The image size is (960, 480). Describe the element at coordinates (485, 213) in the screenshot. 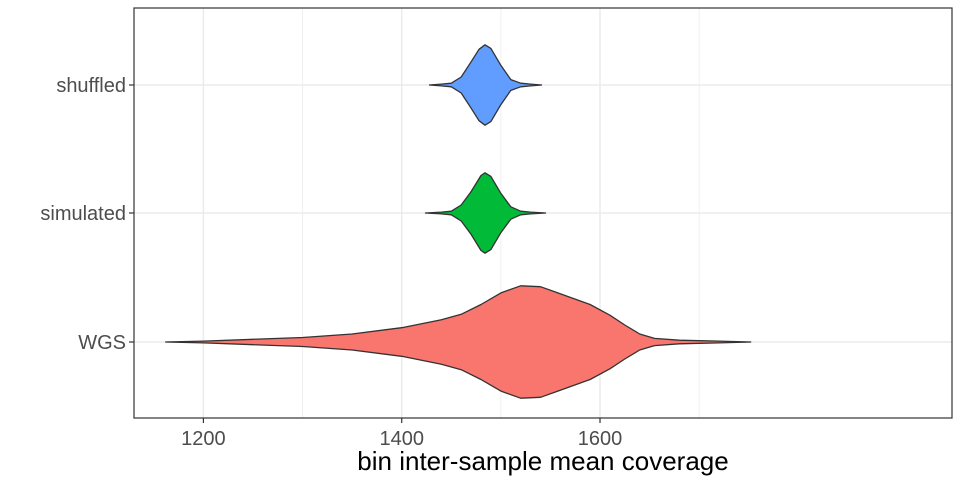

I see `violin-simulated` at that location.